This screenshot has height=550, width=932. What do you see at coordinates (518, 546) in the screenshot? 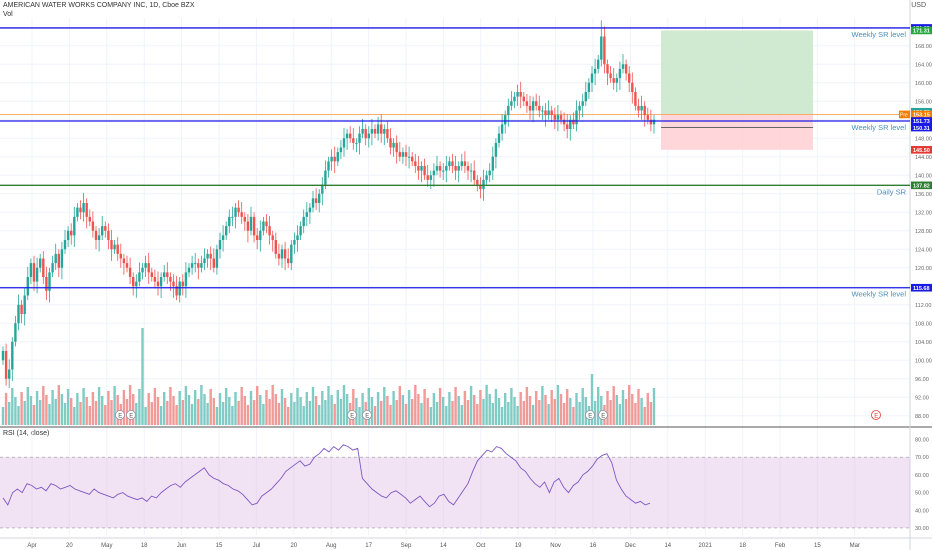
I see `time-tick-label: 19` at bounding box center [518, 546].